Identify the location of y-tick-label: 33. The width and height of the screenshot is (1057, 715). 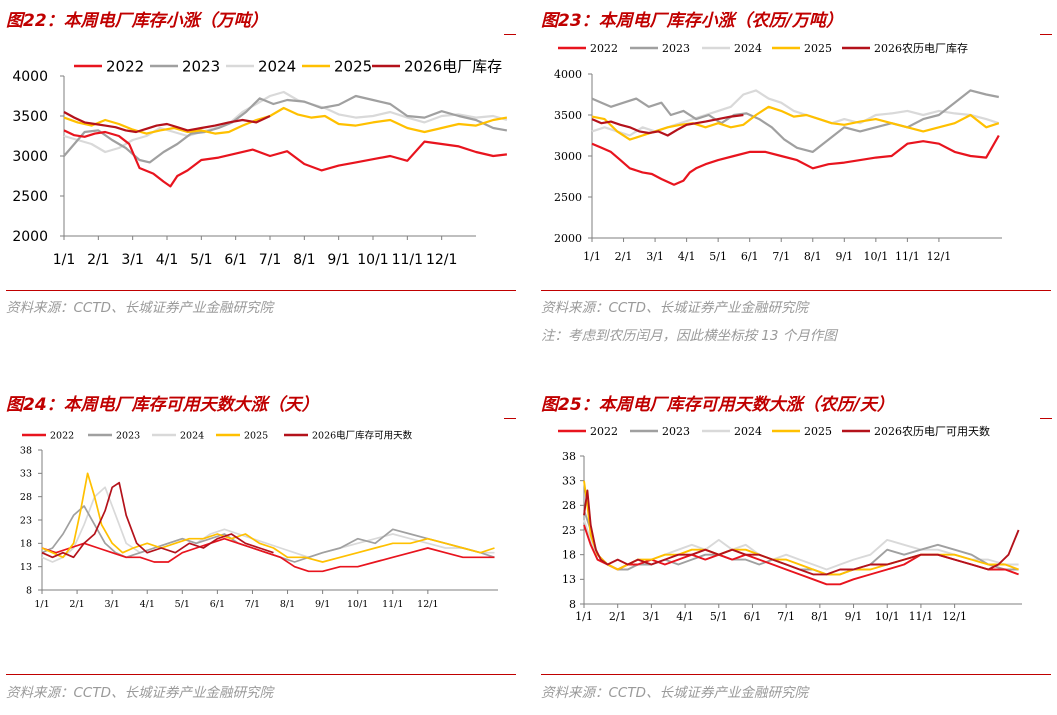
(26, 474).